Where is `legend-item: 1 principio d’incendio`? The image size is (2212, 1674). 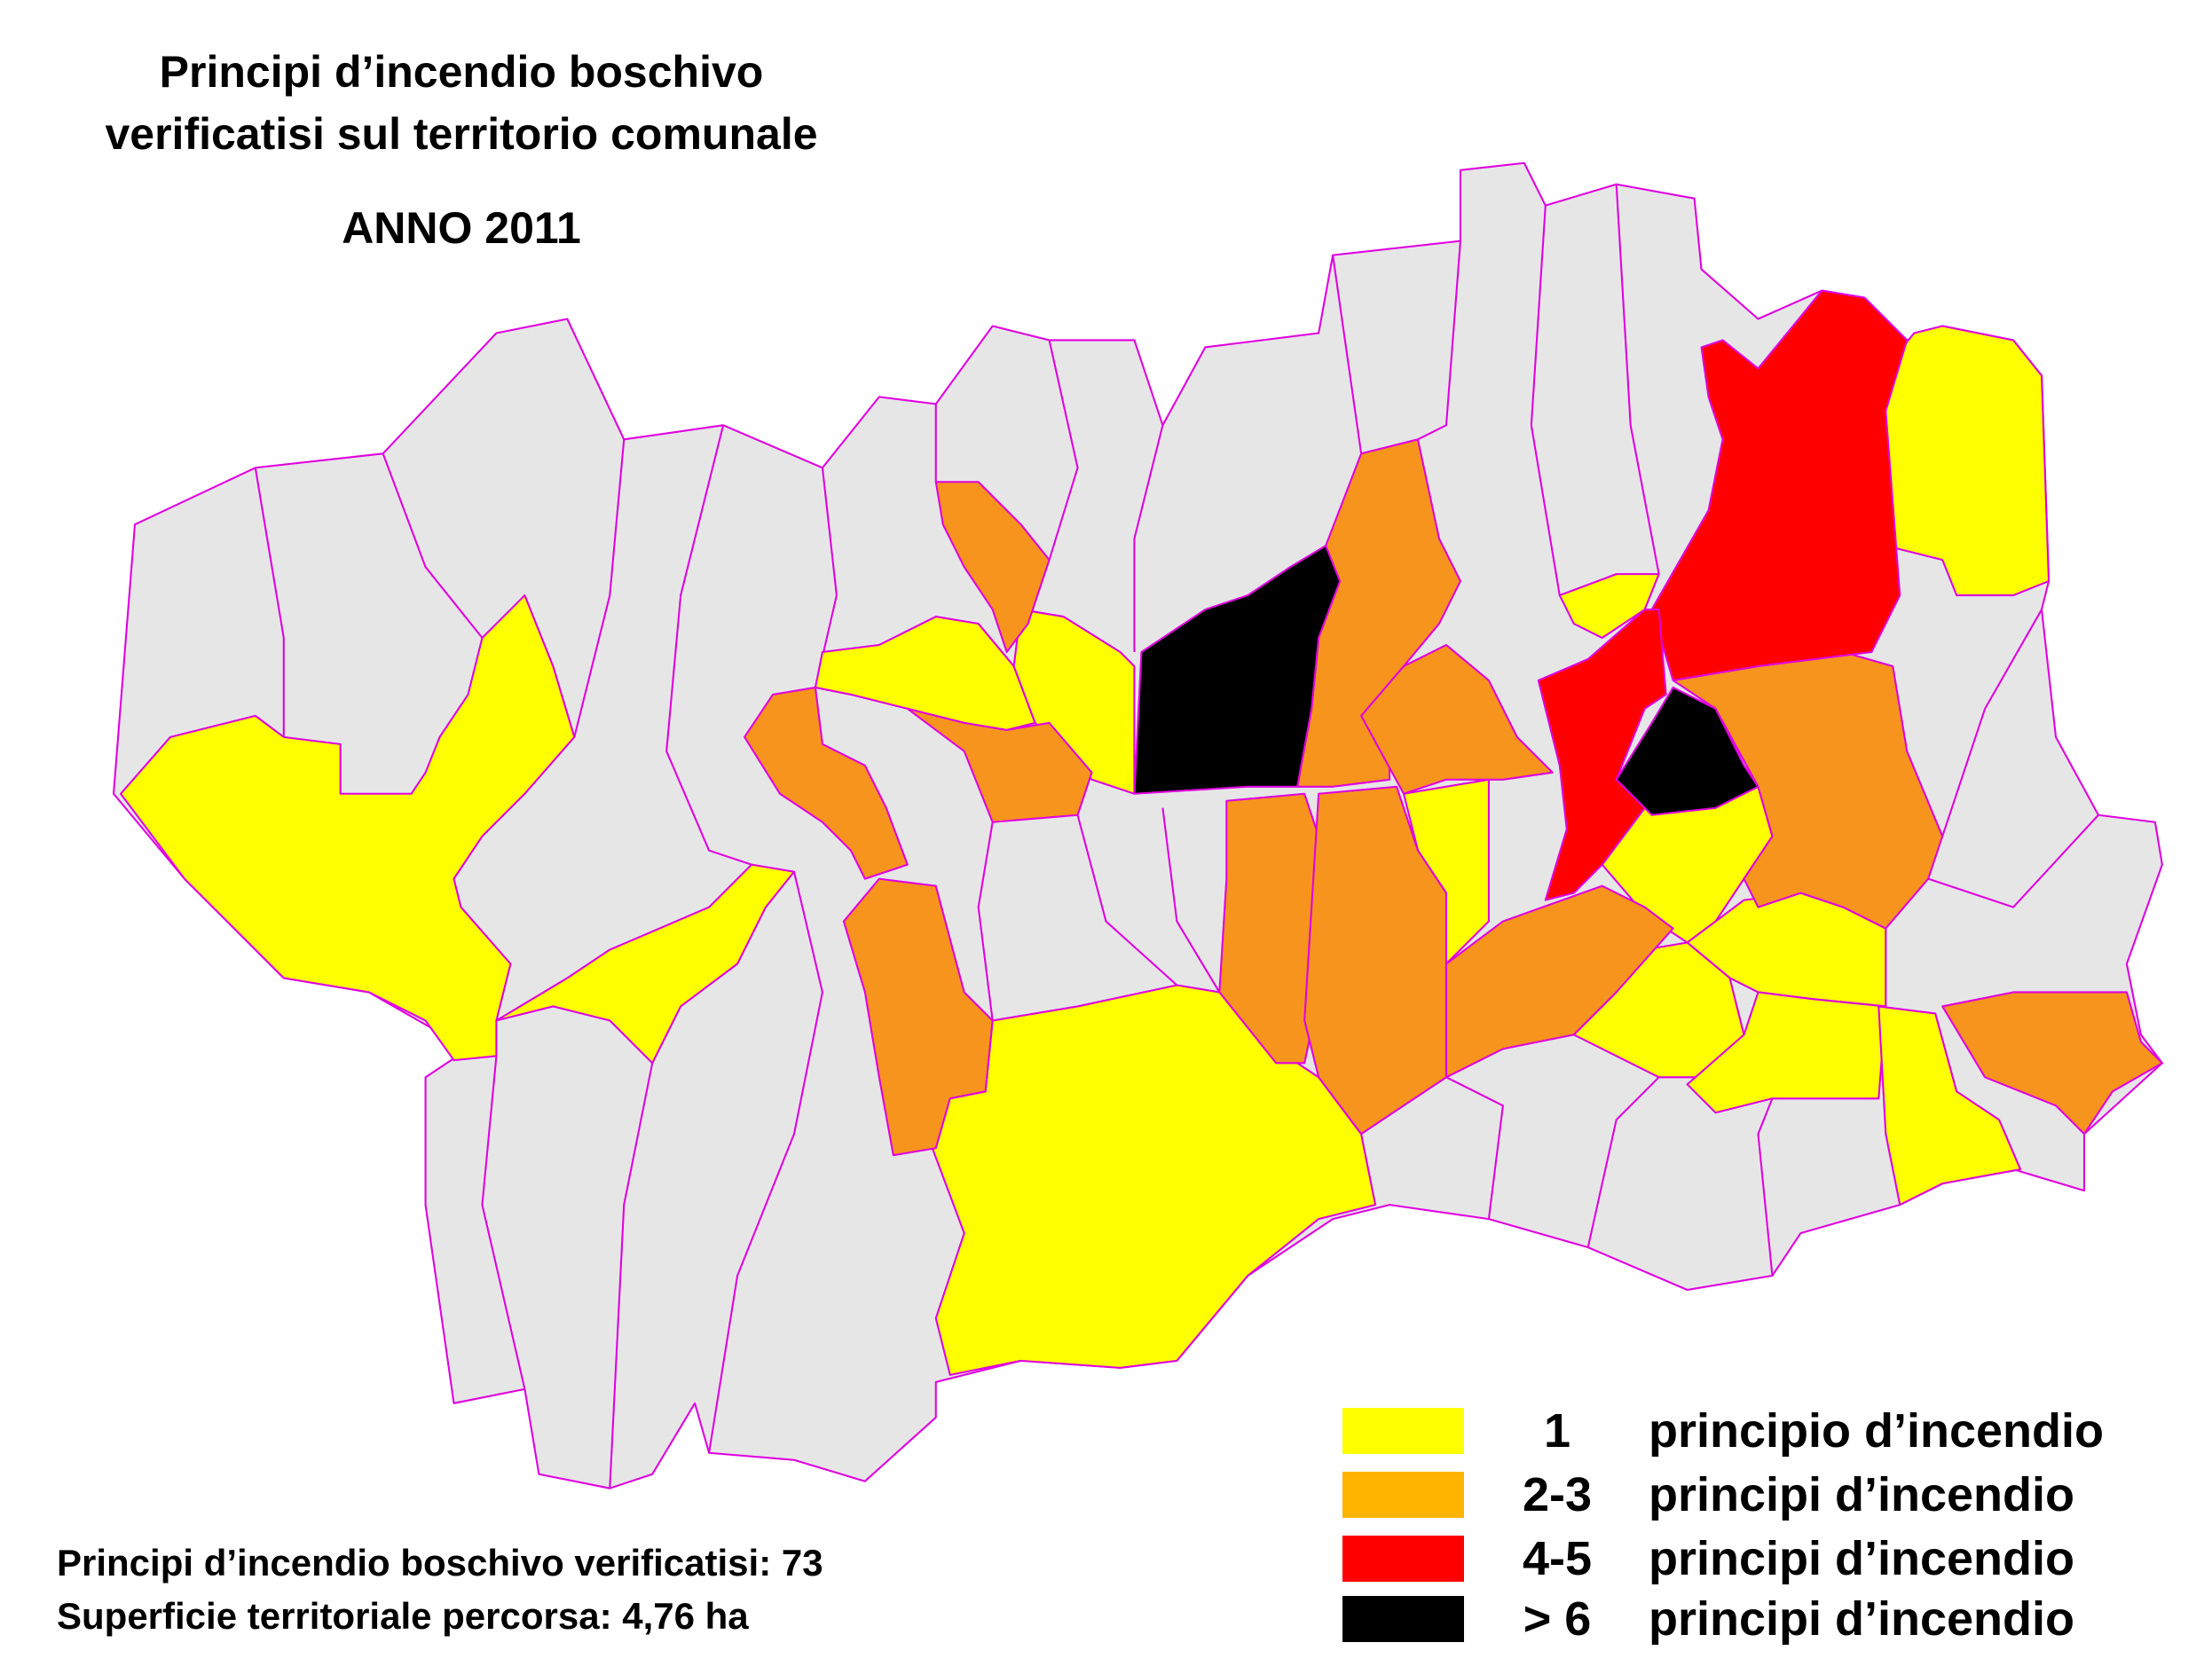 legend-item: 1 principio d’incendio is located at coordinates (1723, 1431).